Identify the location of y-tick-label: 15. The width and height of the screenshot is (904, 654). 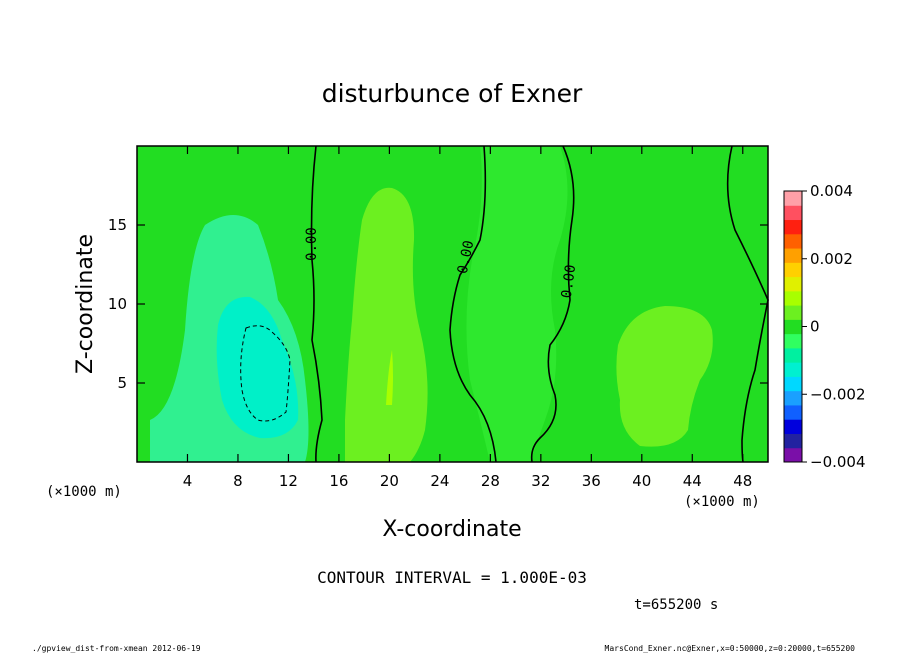
(117, 225).